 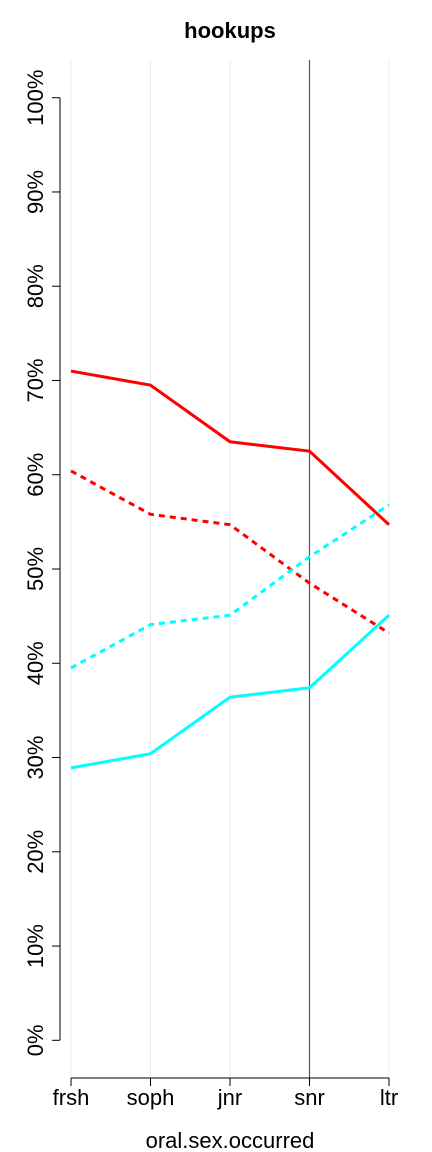 What do you see at coordinates (35, 1040) in the screenshot?
I see `y-tick-label: 0%` at bounding box center [35, 1040].